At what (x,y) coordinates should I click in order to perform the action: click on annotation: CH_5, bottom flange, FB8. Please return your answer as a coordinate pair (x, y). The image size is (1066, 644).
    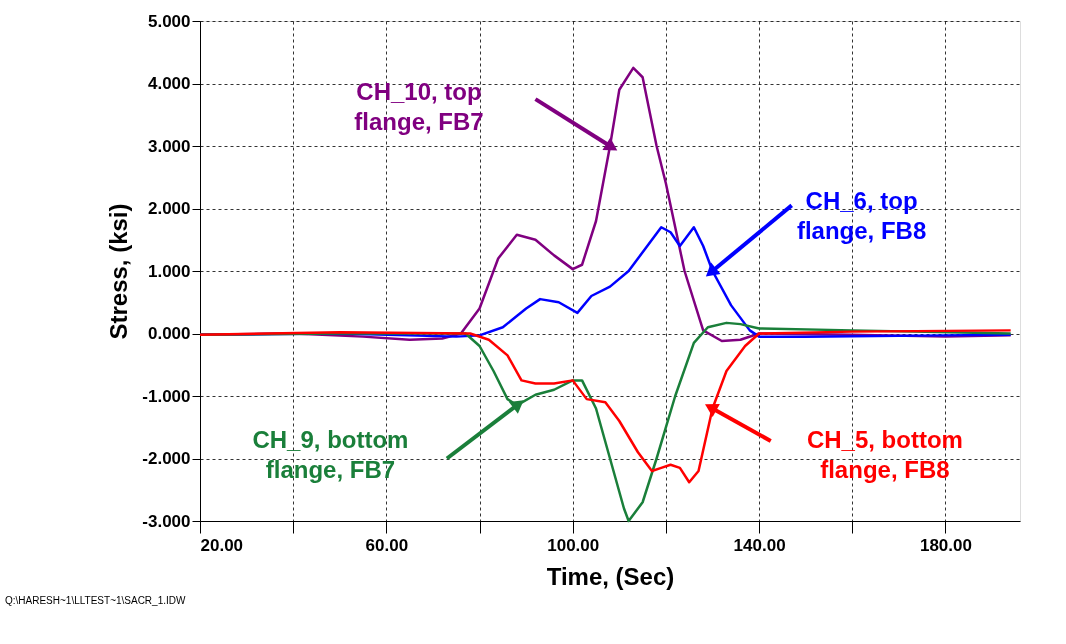
    Looking at the image, I should click on (884, 454).